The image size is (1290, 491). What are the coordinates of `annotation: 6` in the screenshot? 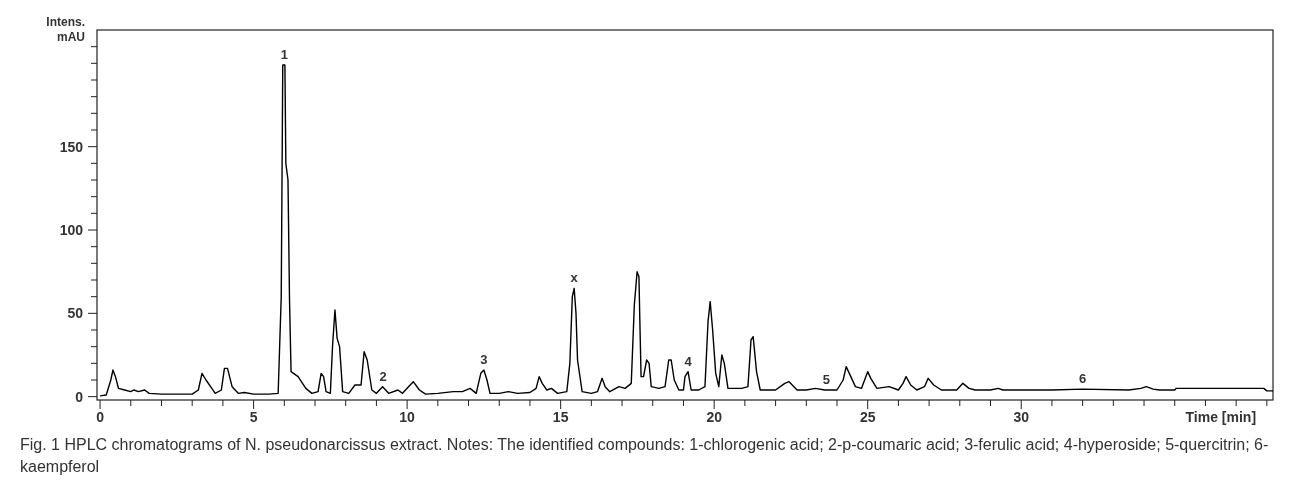 It's located at (1083, 379).